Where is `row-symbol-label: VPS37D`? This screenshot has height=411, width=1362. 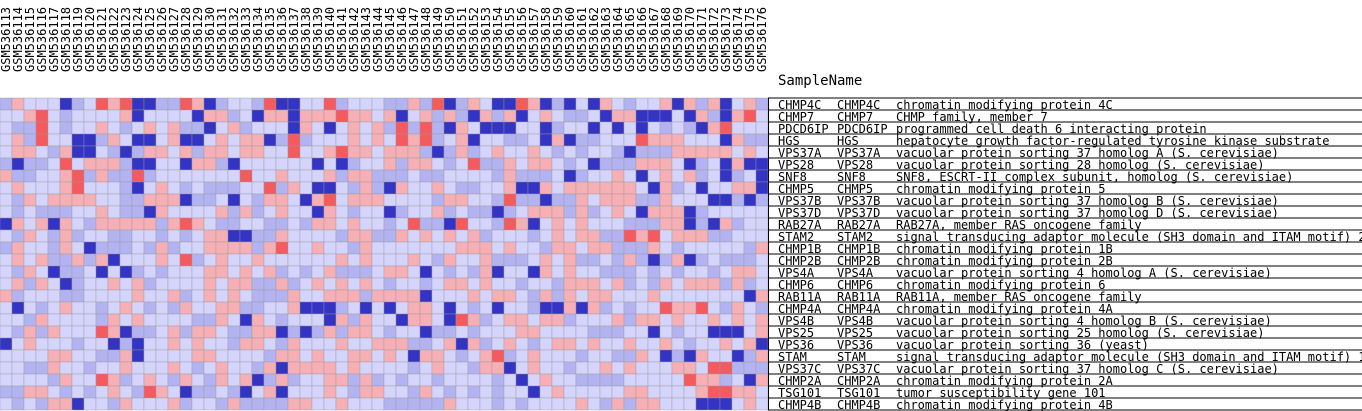
row-symbol-label: VPS37D is located at coordinates (858, 213).